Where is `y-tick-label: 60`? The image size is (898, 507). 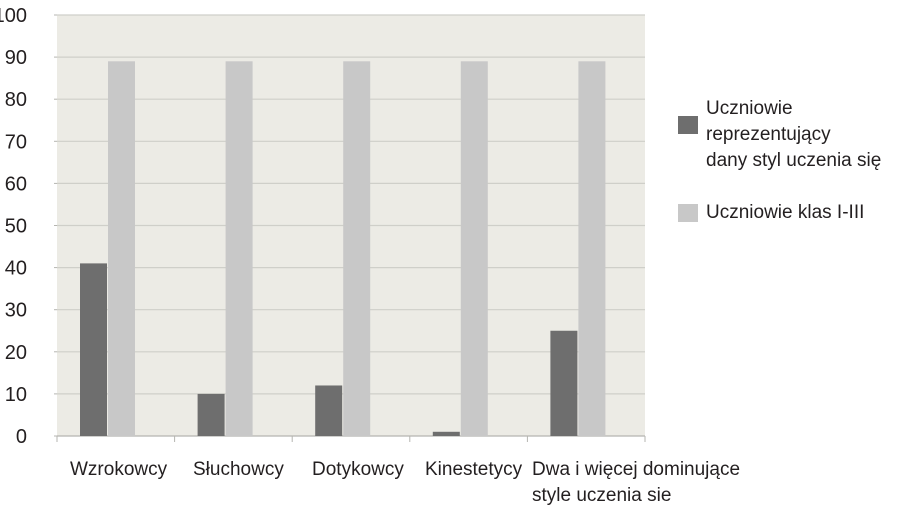
y-tick-label: 60 is located at coordinates (16, 184).